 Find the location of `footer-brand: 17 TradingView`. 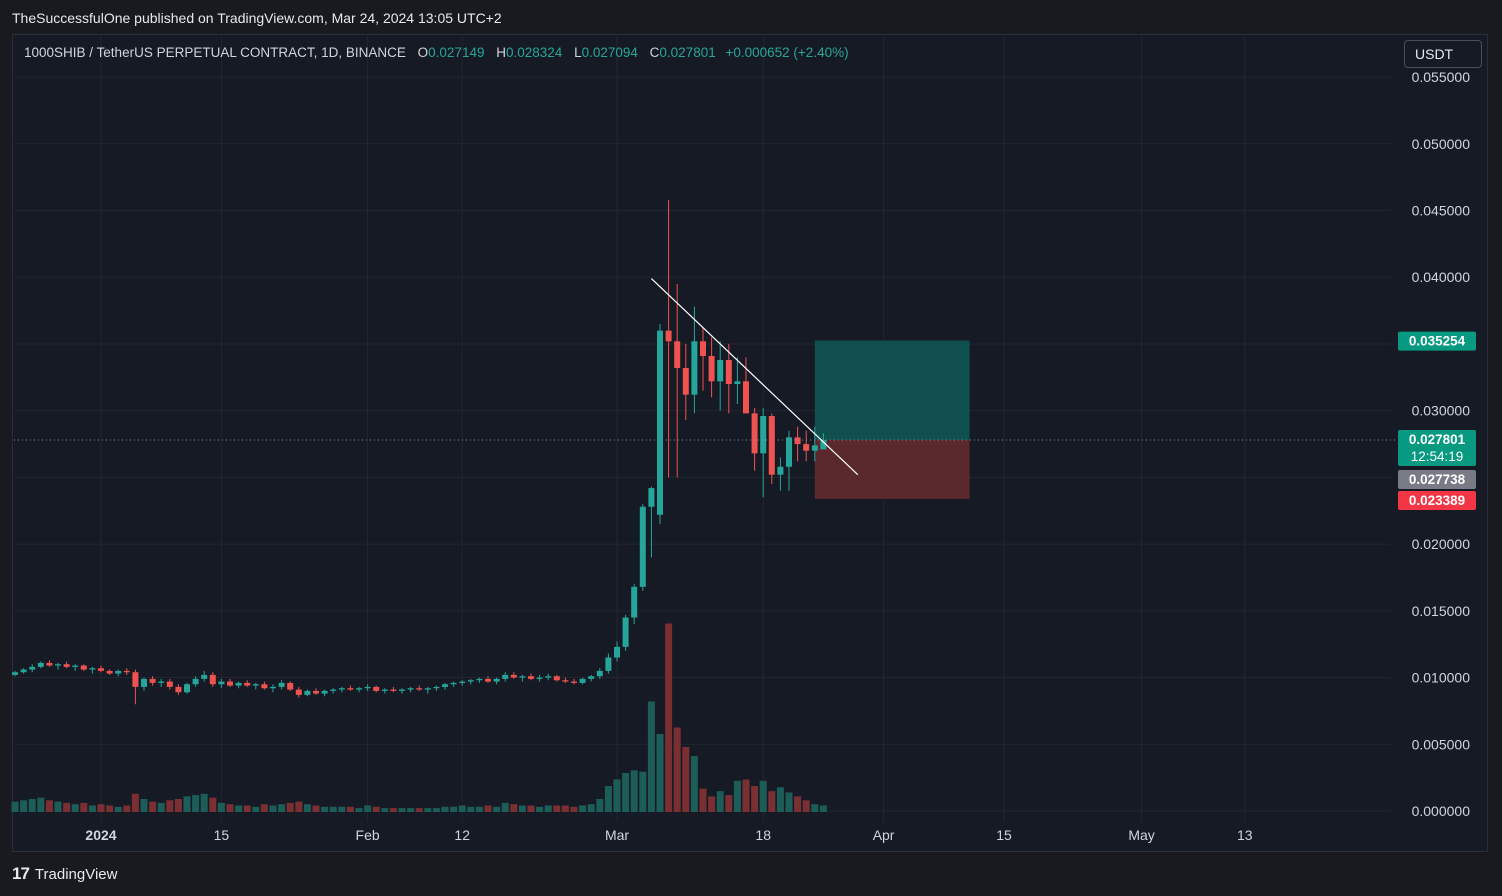

footer-brand: 17 TradingView is located at coordinates (64, 874).